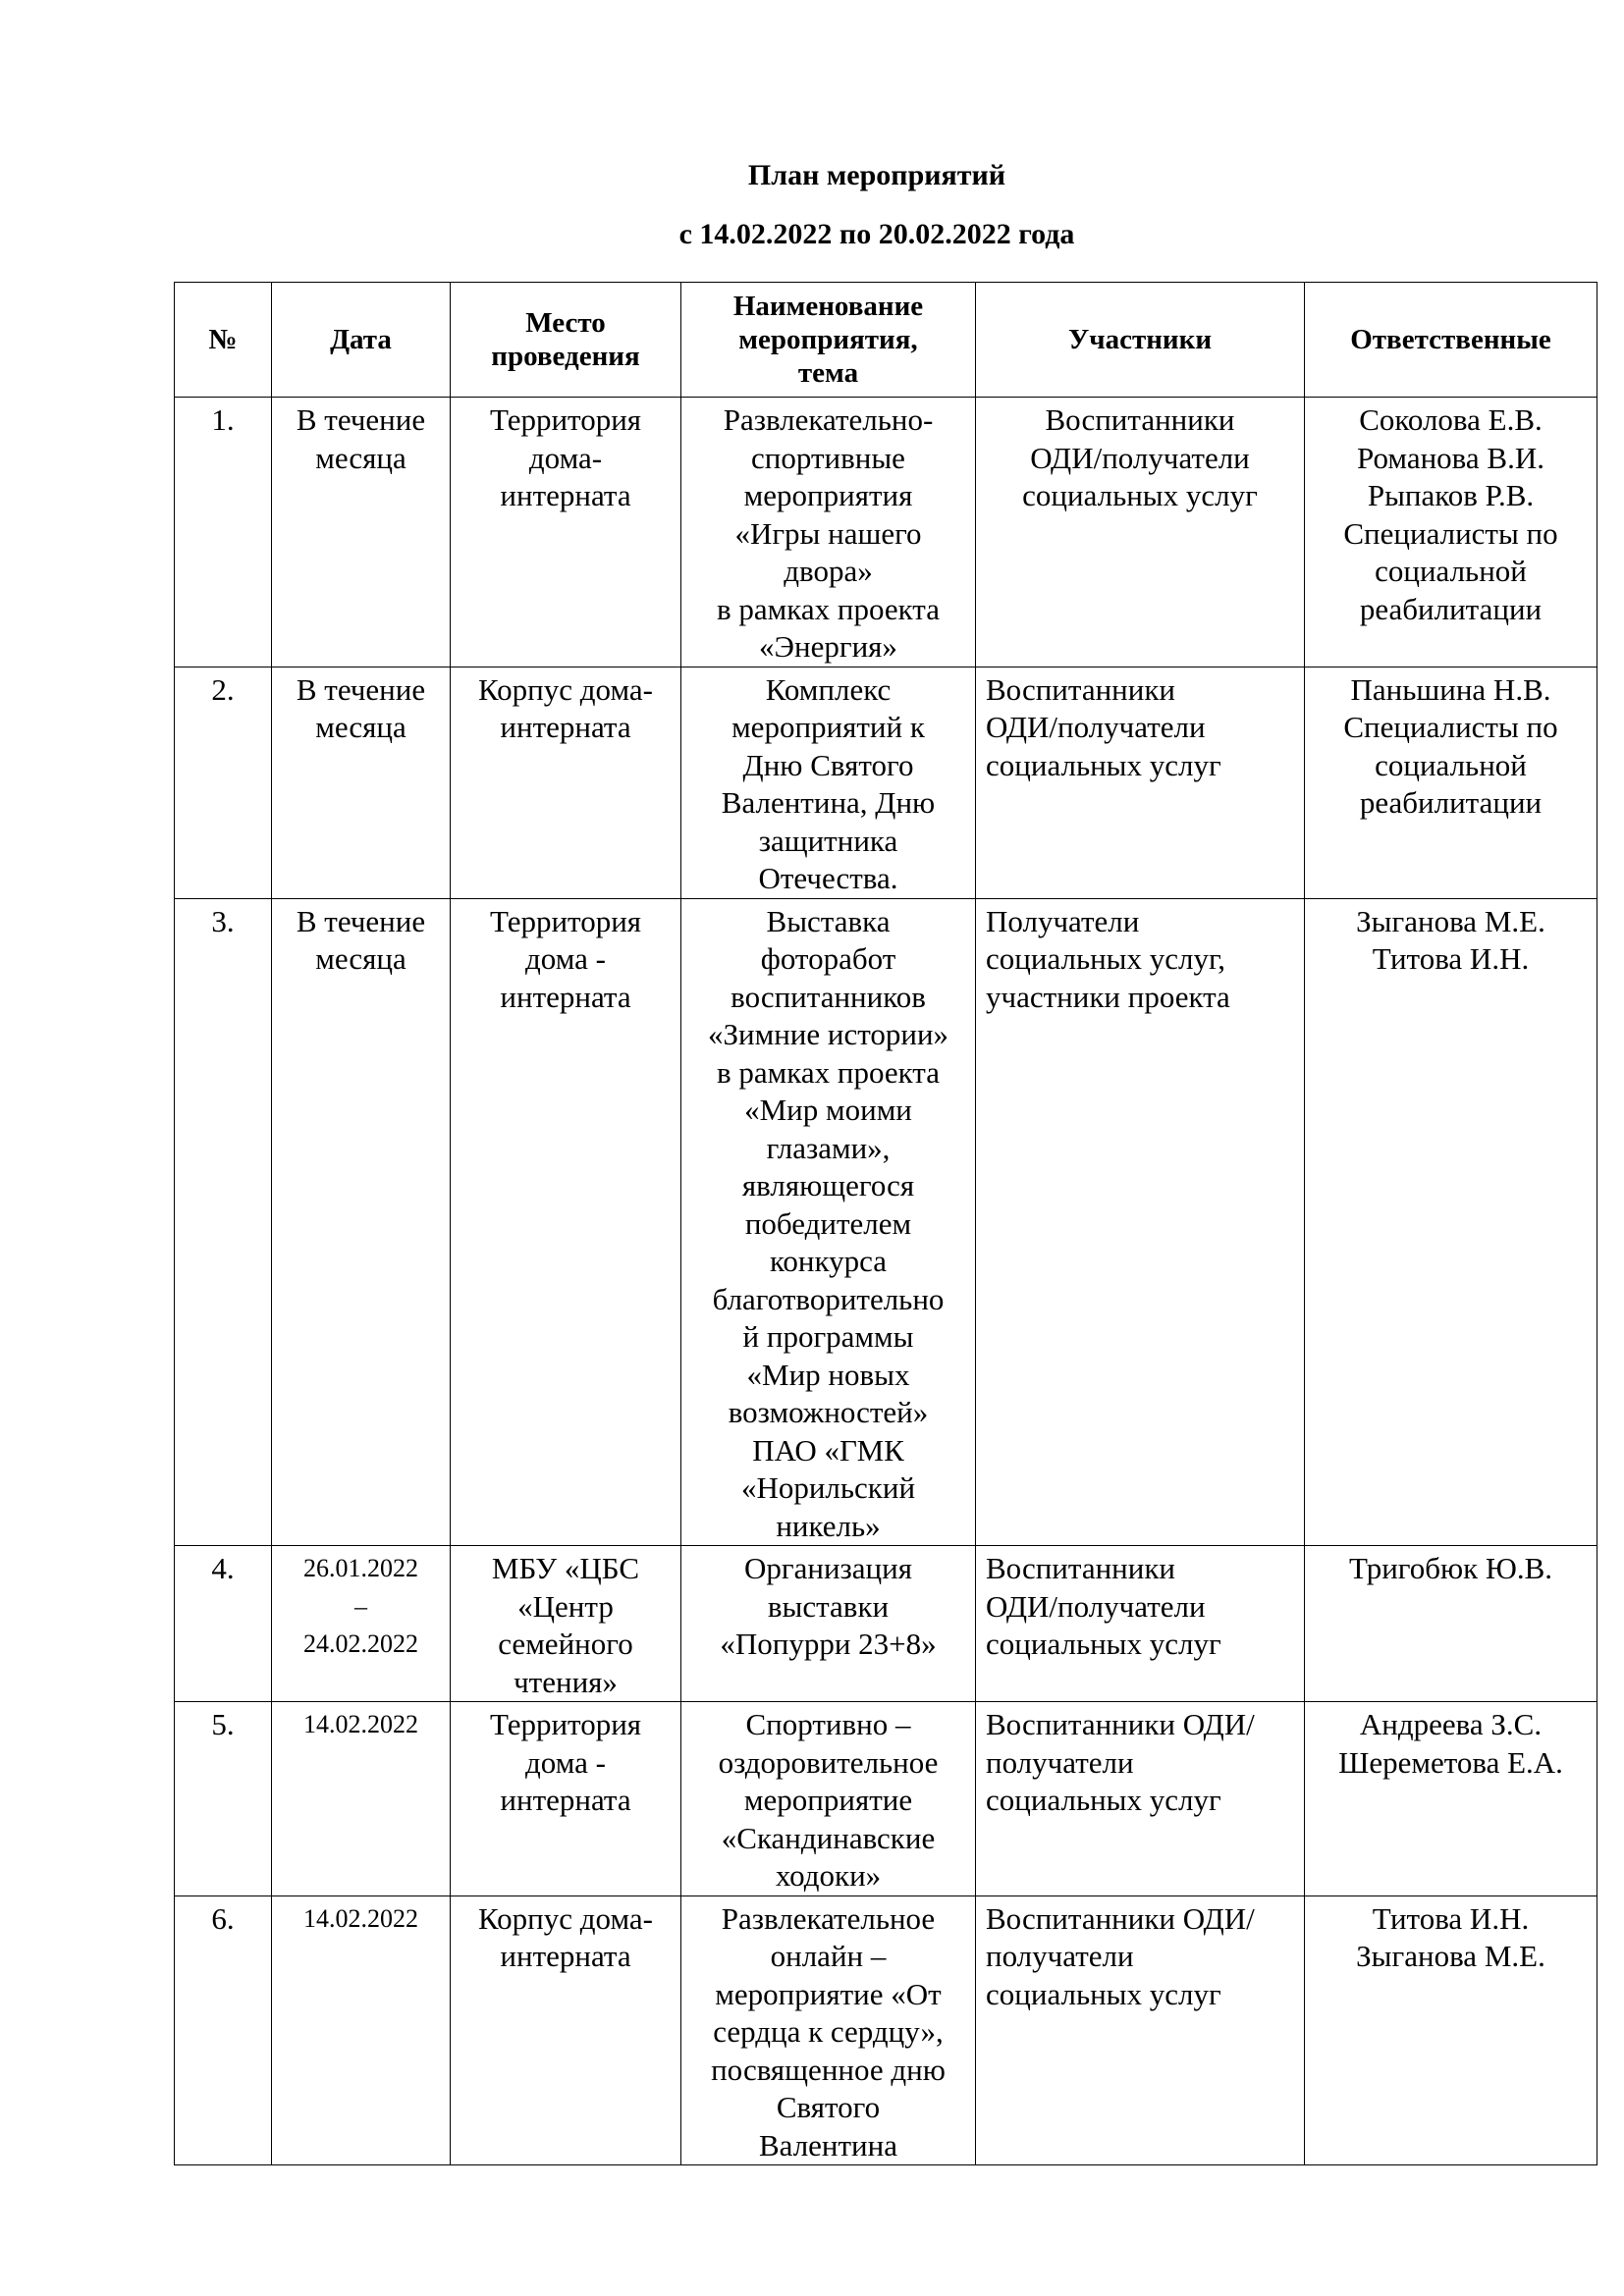 This screenshot has width=1624, height=2296. Describe the element at coordinates (361, 1623) in the screenshot. I see `cell-date: 26.01.2022 – 24.02.2022` at that location.